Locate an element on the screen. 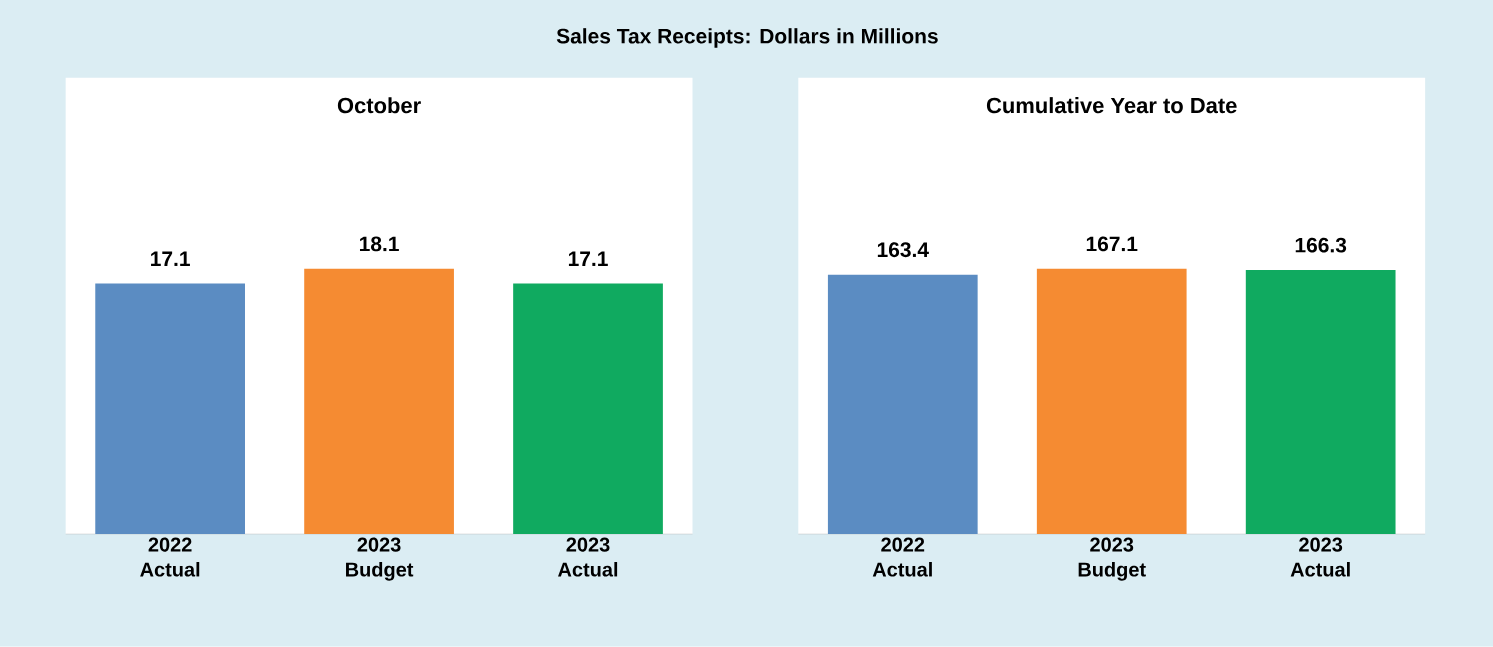 The image size is (1493, 647). chart-title: October is located at coordinates (379, 105).